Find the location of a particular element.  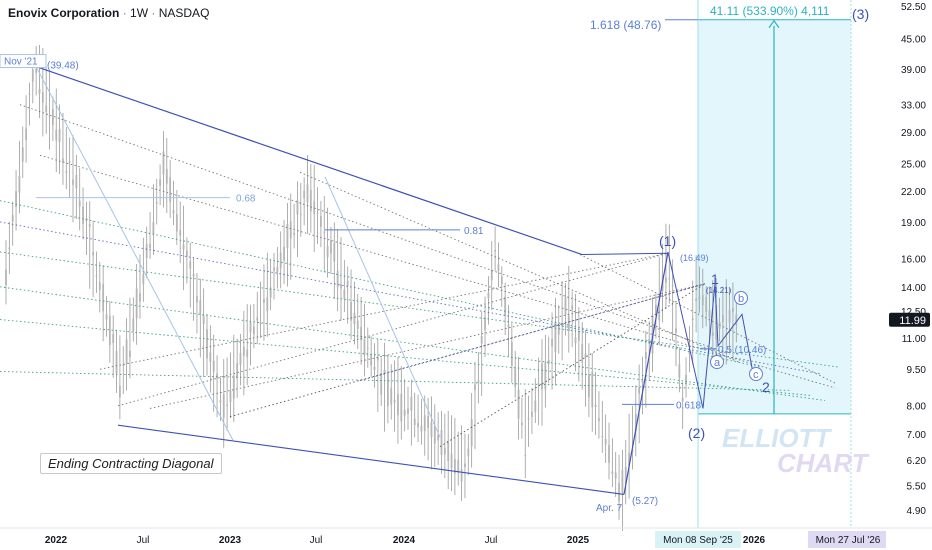

chart-header: Enovix Corporation · 1W · NASDAQ is located at coordinates (108, 13).